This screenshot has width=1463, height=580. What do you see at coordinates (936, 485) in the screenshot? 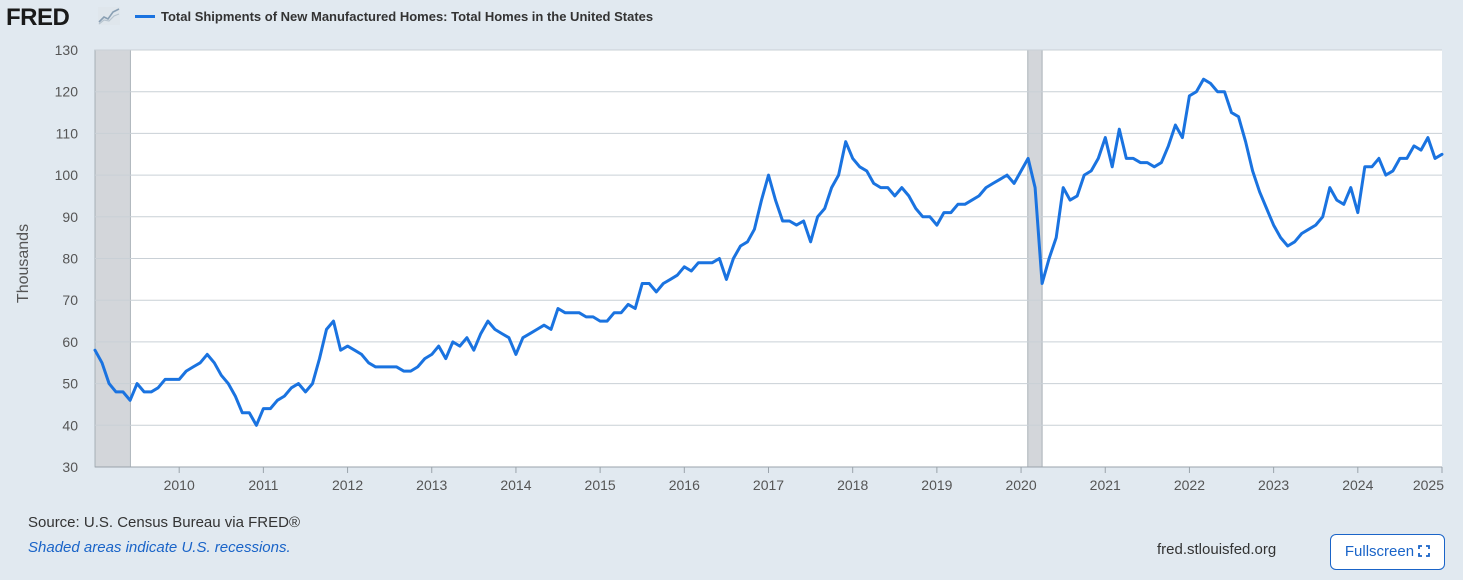
I see `x-tick-label: 2019` at bounding box center [936, 485].